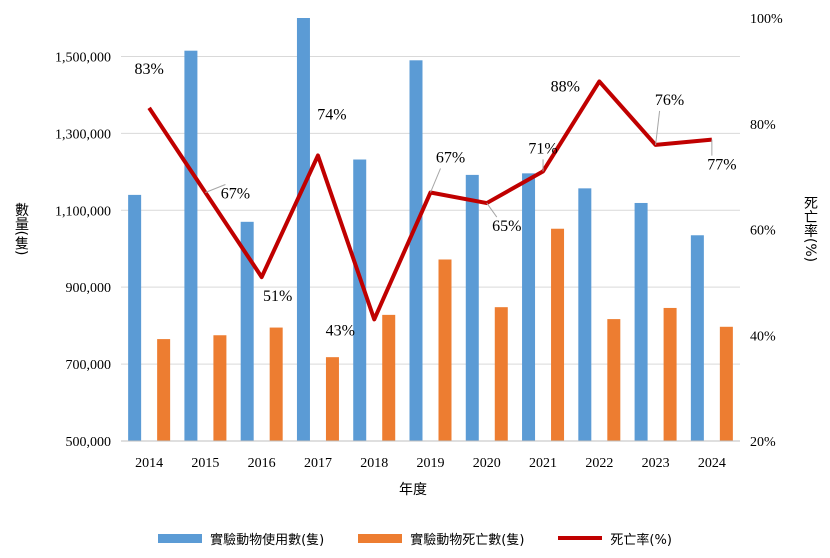 Image resolution: width=830 pixels, height=558 pixels. Describe the element at coordinates (413, 490) in the screenshot. I see `x-axis-title: 年度` at that location.